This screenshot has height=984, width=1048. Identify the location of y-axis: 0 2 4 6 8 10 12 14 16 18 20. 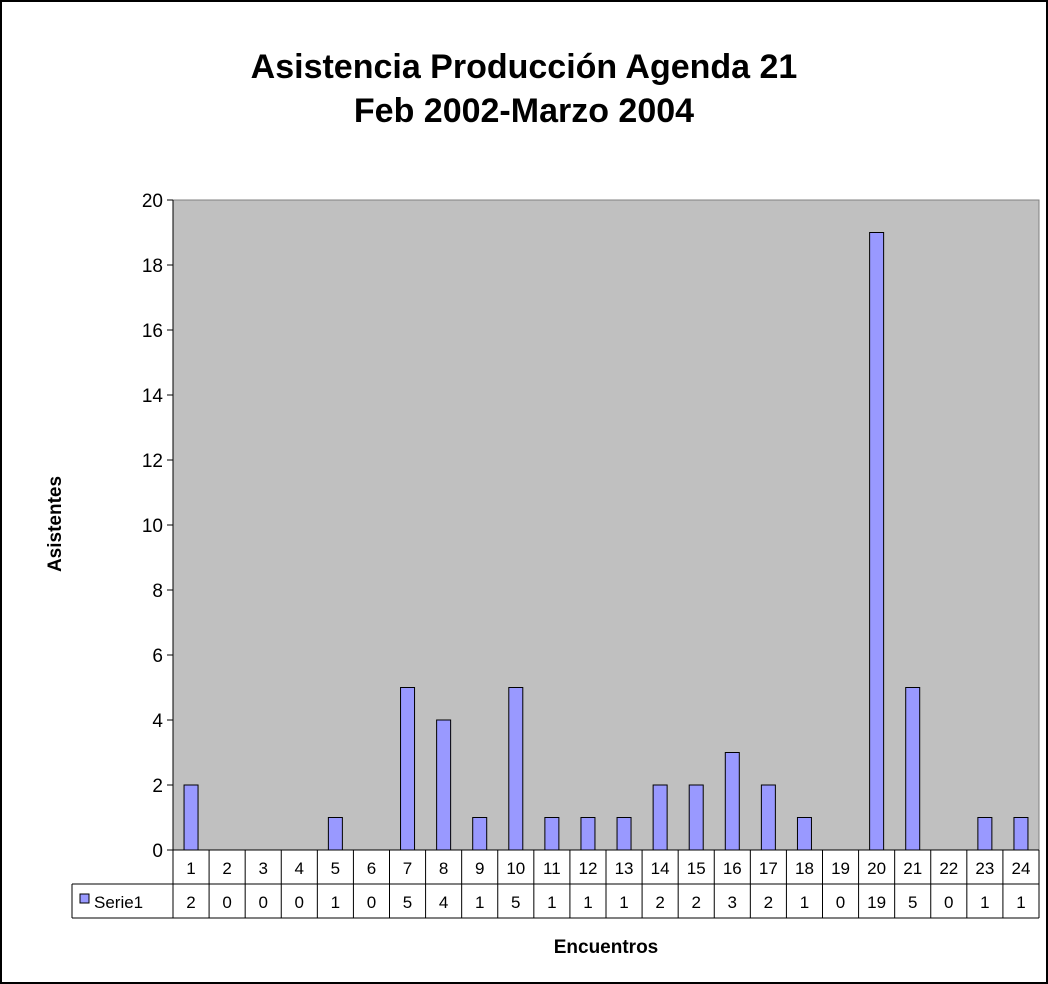
(158, 526).